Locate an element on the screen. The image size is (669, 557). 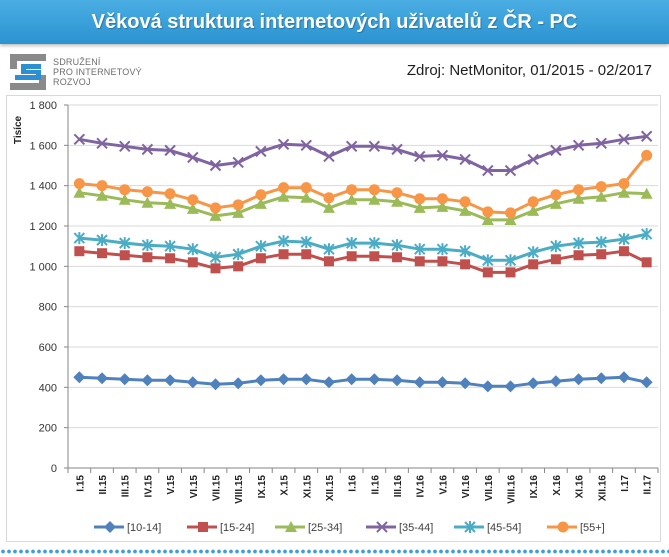
legend-label: [35-44] is located at coordinates (416, 528).